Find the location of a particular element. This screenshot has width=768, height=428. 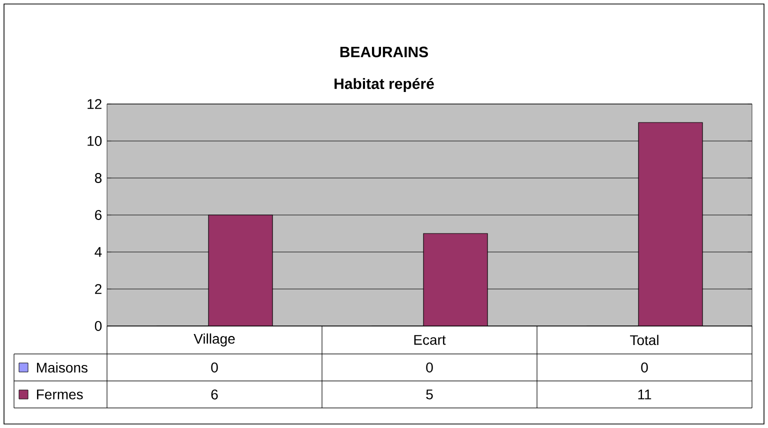

x-tick-label: Village is located at coordinates (214, 340).